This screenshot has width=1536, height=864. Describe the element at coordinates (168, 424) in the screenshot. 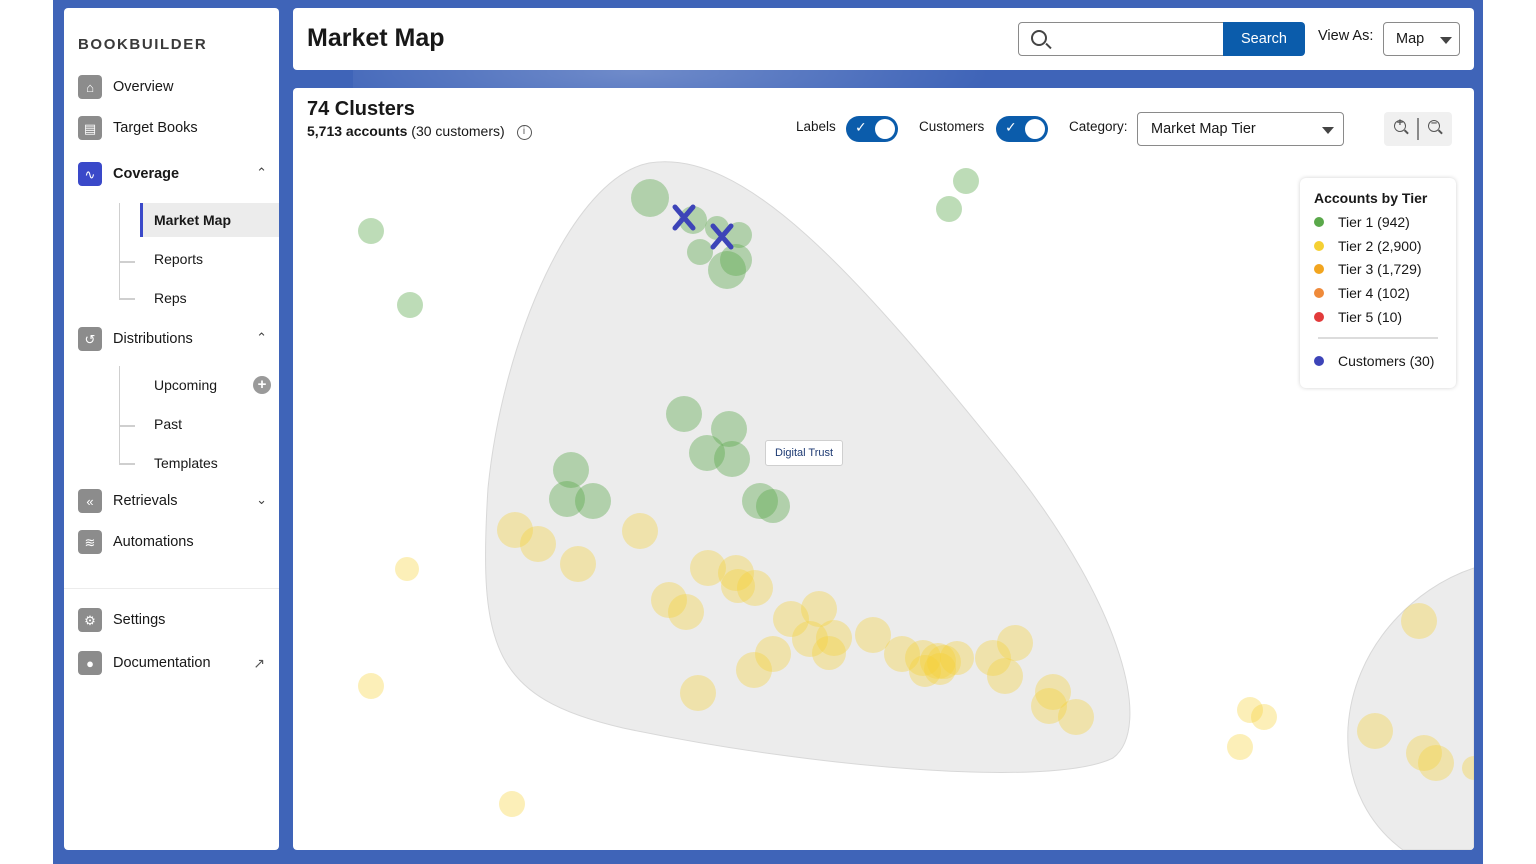

I see `nav-past: Past` at that location.